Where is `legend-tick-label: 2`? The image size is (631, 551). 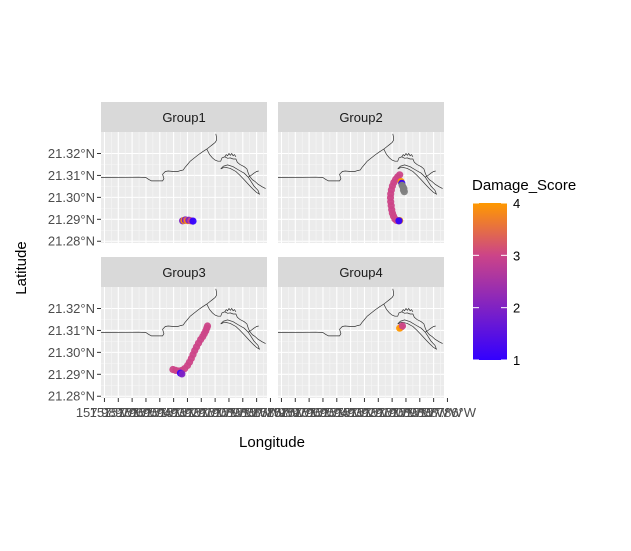 legend-tick-label: 2 is located at coordinates (516, 308).